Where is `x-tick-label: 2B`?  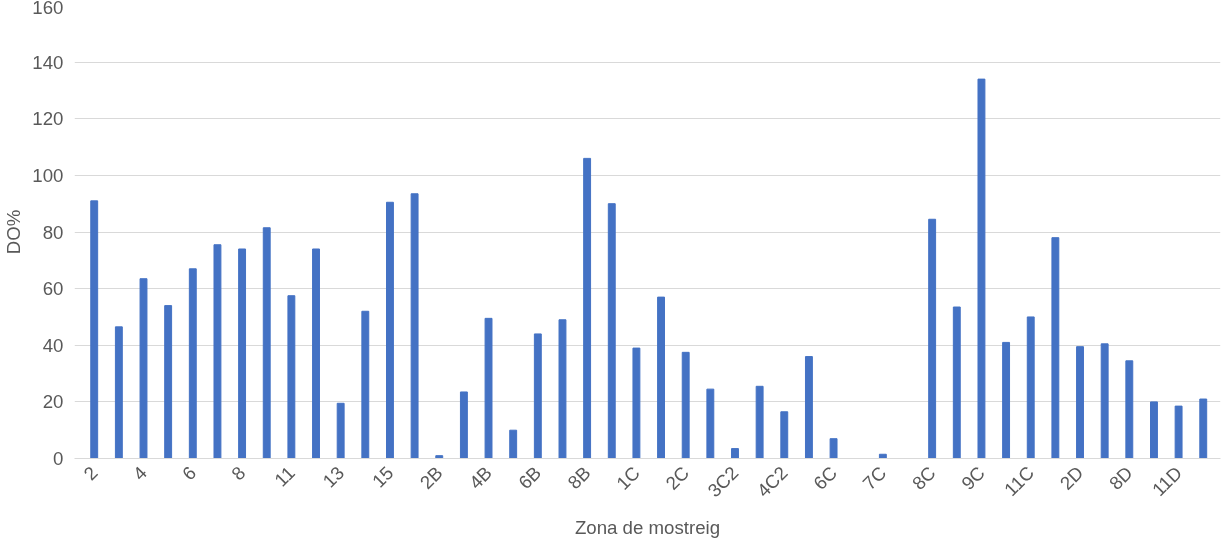 x-tick-label: 2B is located at coordinates (431, 478).